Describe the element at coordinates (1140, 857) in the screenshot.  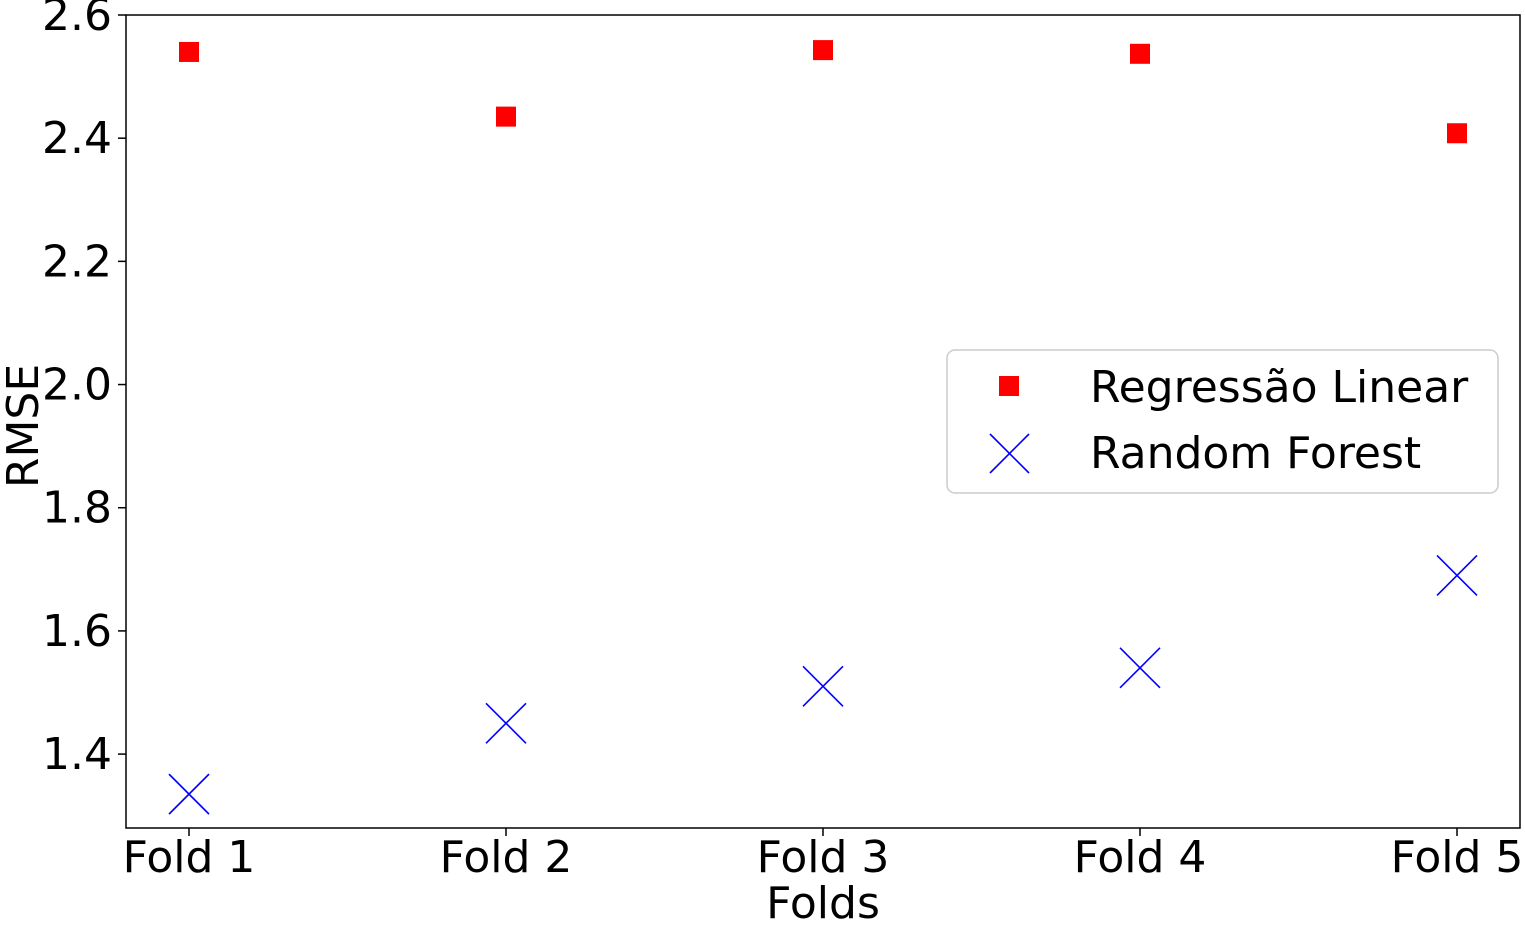
I see `x-tick-label: Fold 4` at that location.